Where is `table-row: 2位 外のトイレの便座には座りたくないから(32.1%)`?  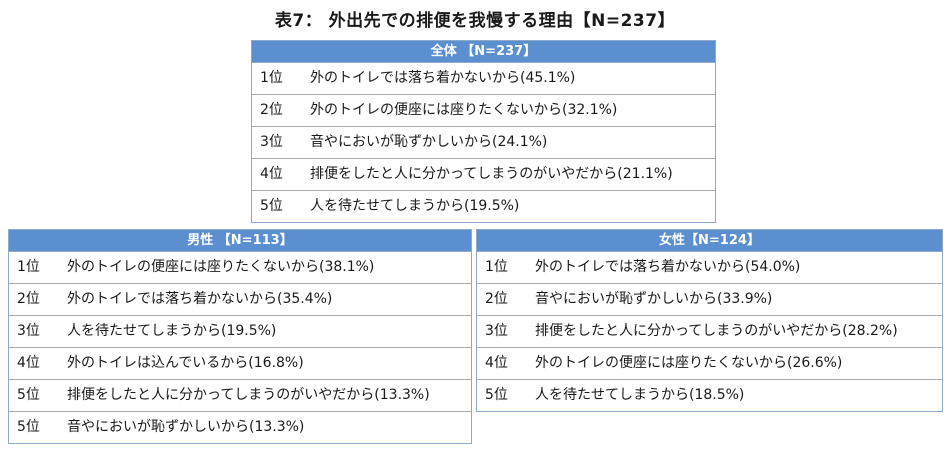
table-row: 2位 外のトイレの便座には座りたくないから(32.1%) is located at coordinates (483, 111).